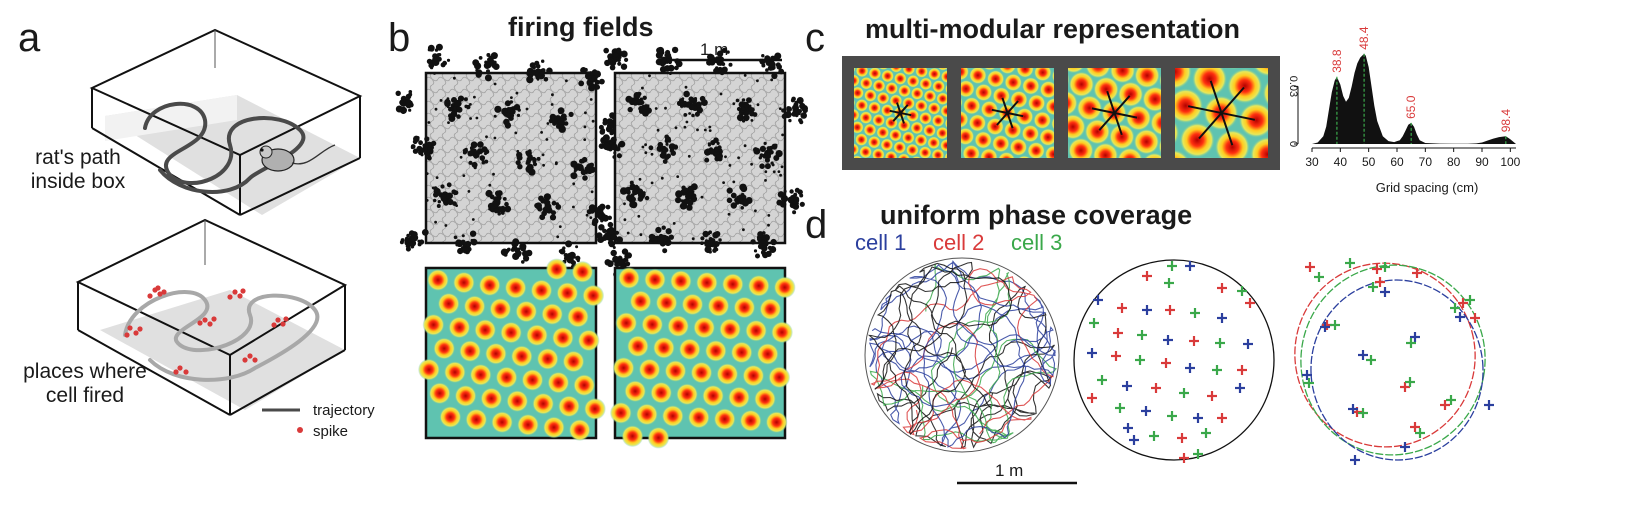 The width and height of the screenshot is (1628, 520). What do you see at coordinates (206, 330) in the screenshot?
I see `spike-clusters` at bounding box center [206, 330].